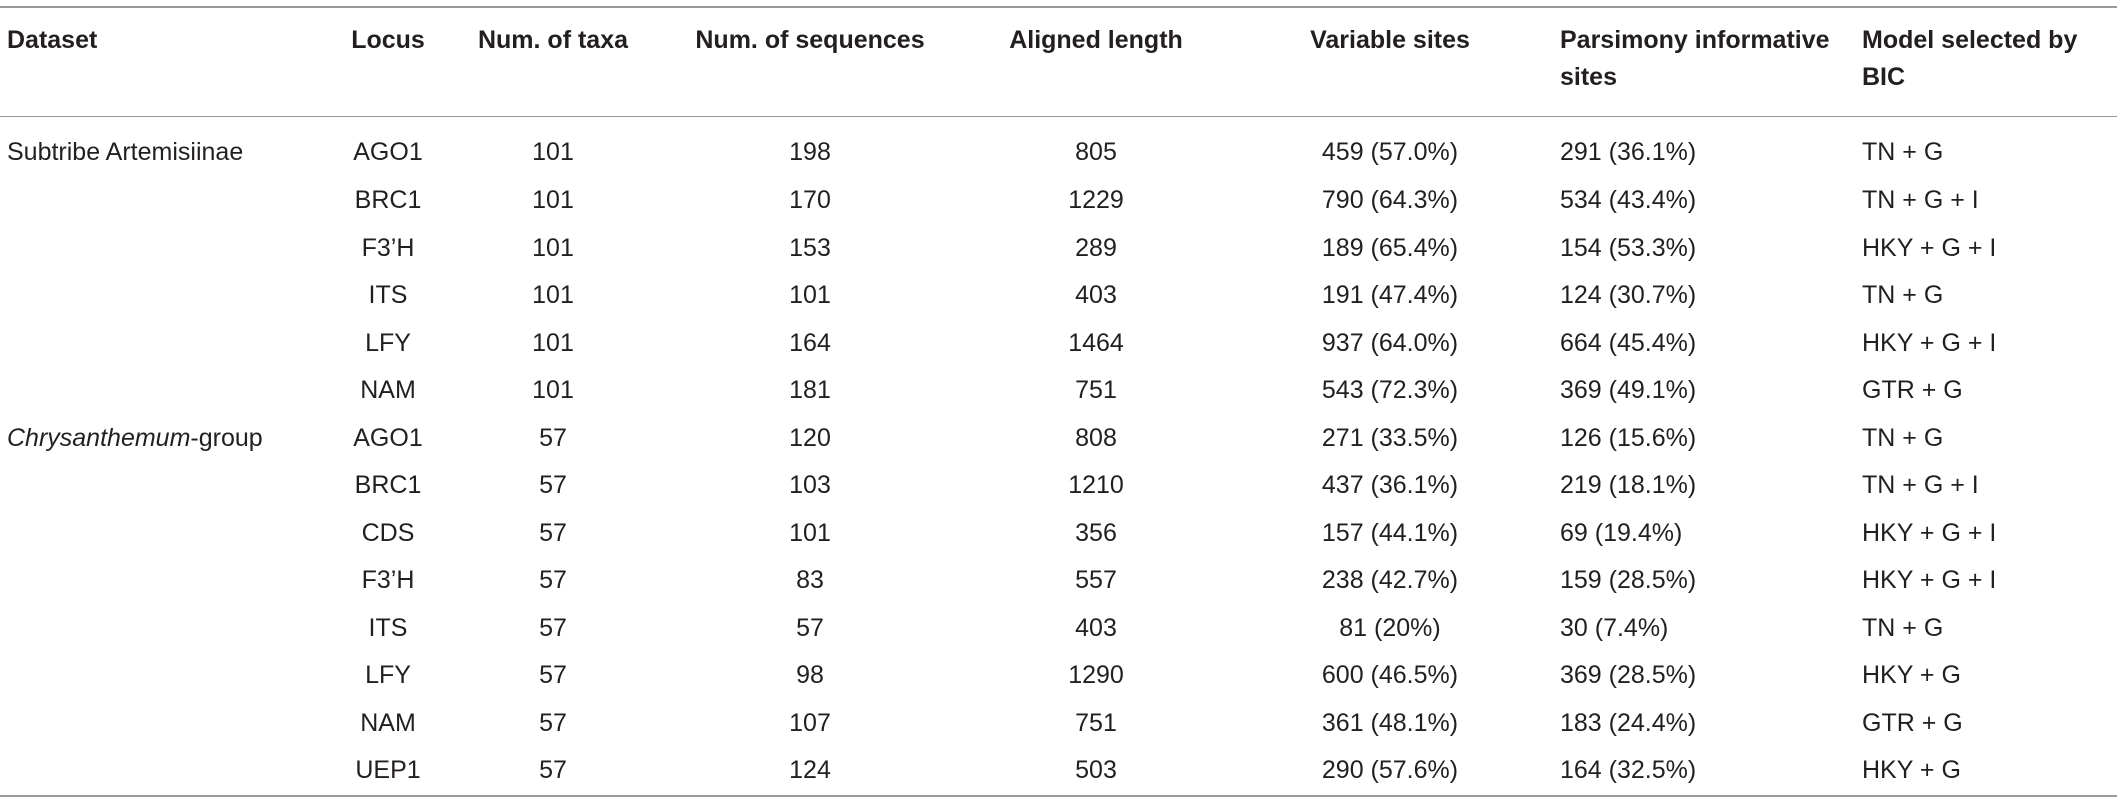 The image size is (2117, 809). I want to click on table-cell: 937 (64.0%), so click(1390, 342).